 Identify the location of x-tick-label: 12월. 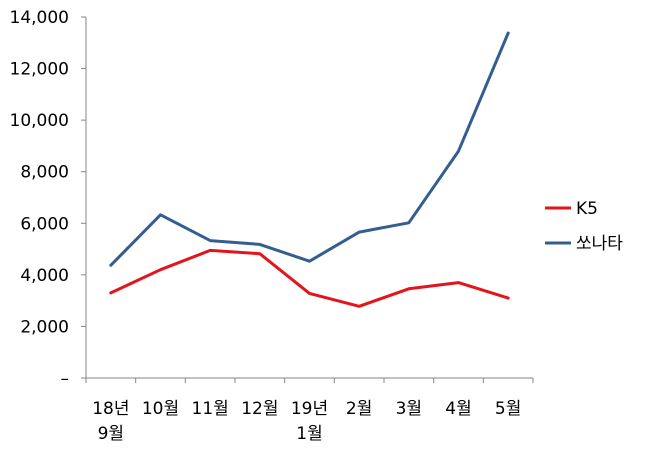
(259, 409).